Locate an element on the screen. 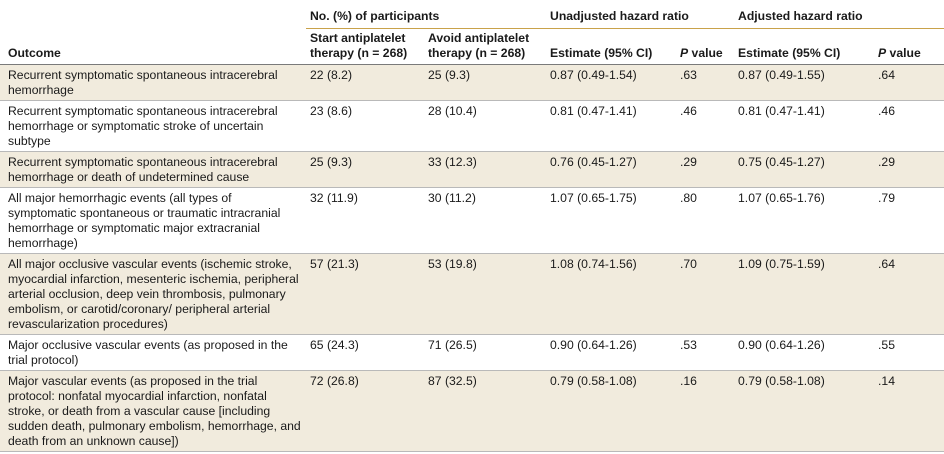 The height and width of the screenshot is (454, 944). unadjusted-p-cell: .29 is located at coordinates (688, 162).